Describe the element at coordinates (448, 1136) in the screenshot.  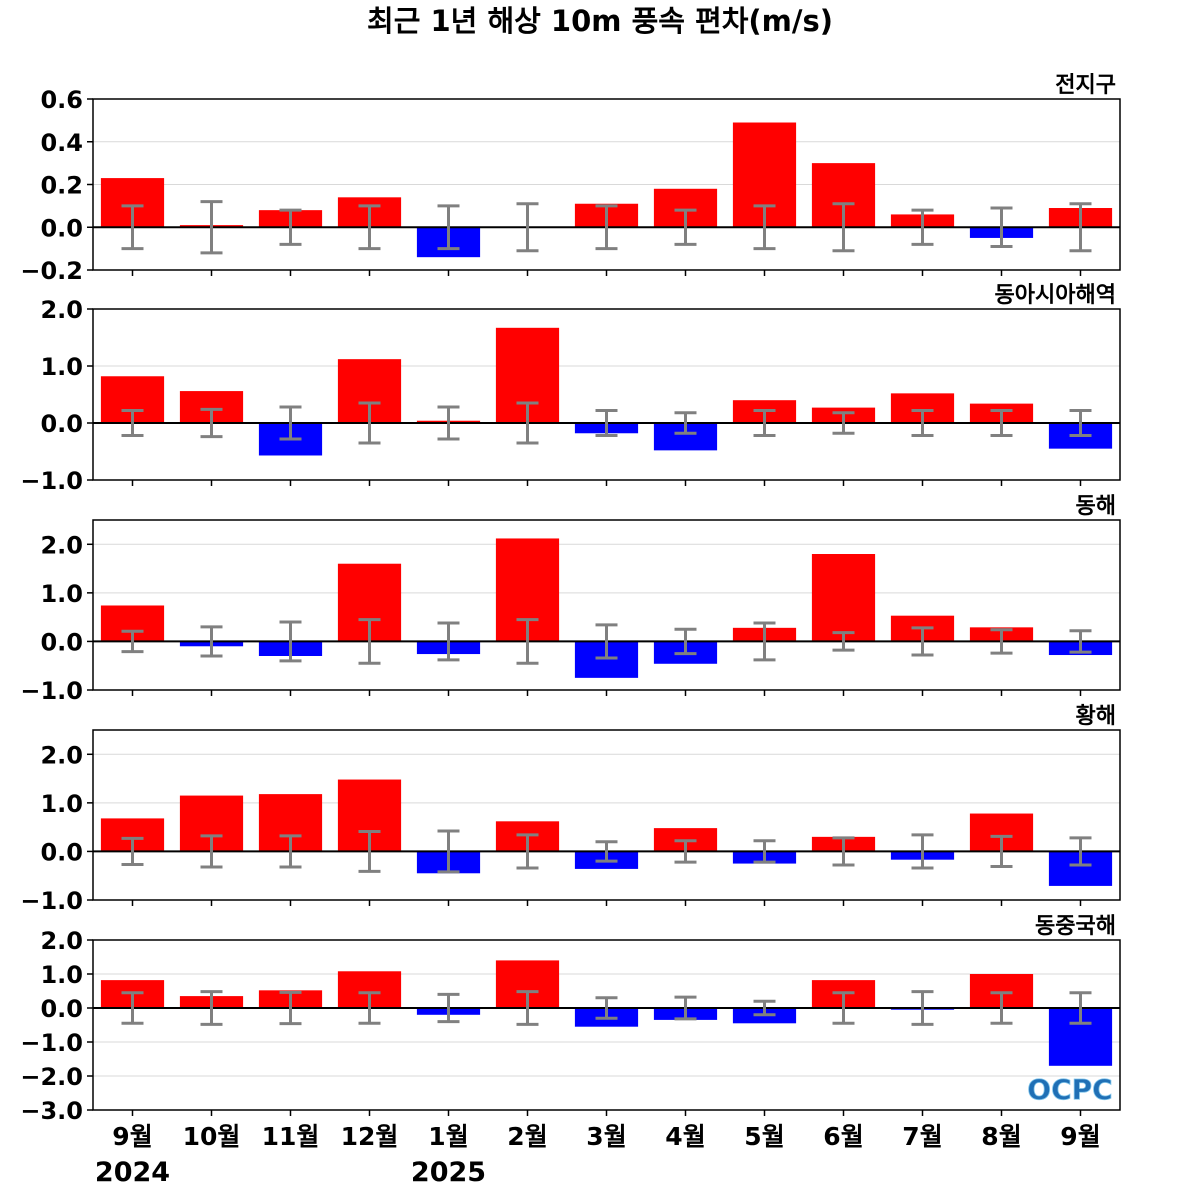
I see `x-tick-label: 1월` at that location.